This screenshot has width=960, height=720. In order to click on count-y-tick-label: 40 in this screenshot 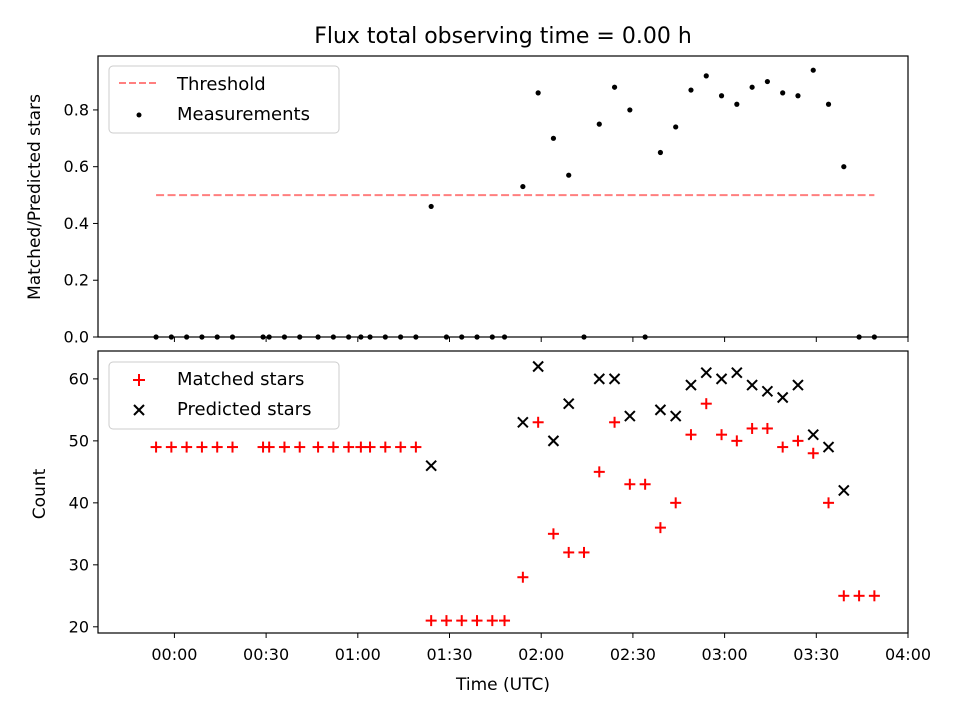, I will do `click(79, 502)`.